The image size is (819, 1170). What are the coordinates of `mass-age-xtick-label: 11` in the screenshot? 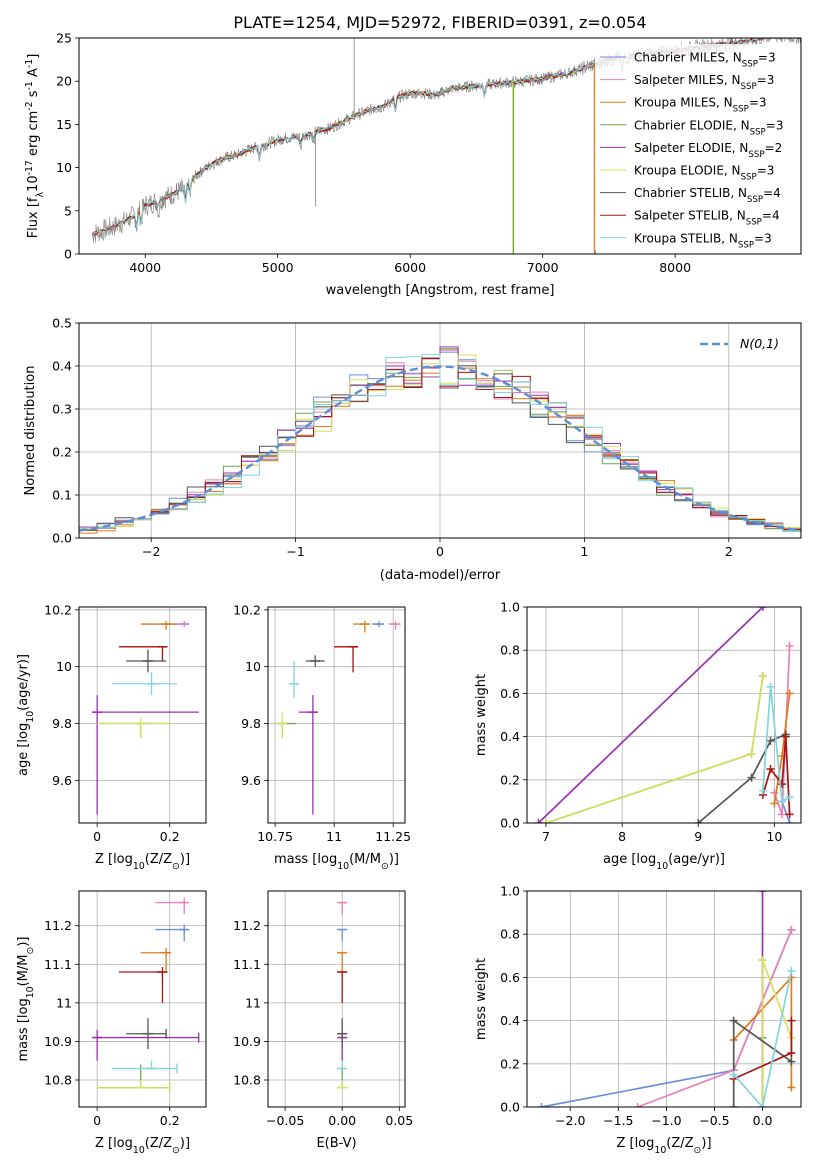 It's located at (334, 836).